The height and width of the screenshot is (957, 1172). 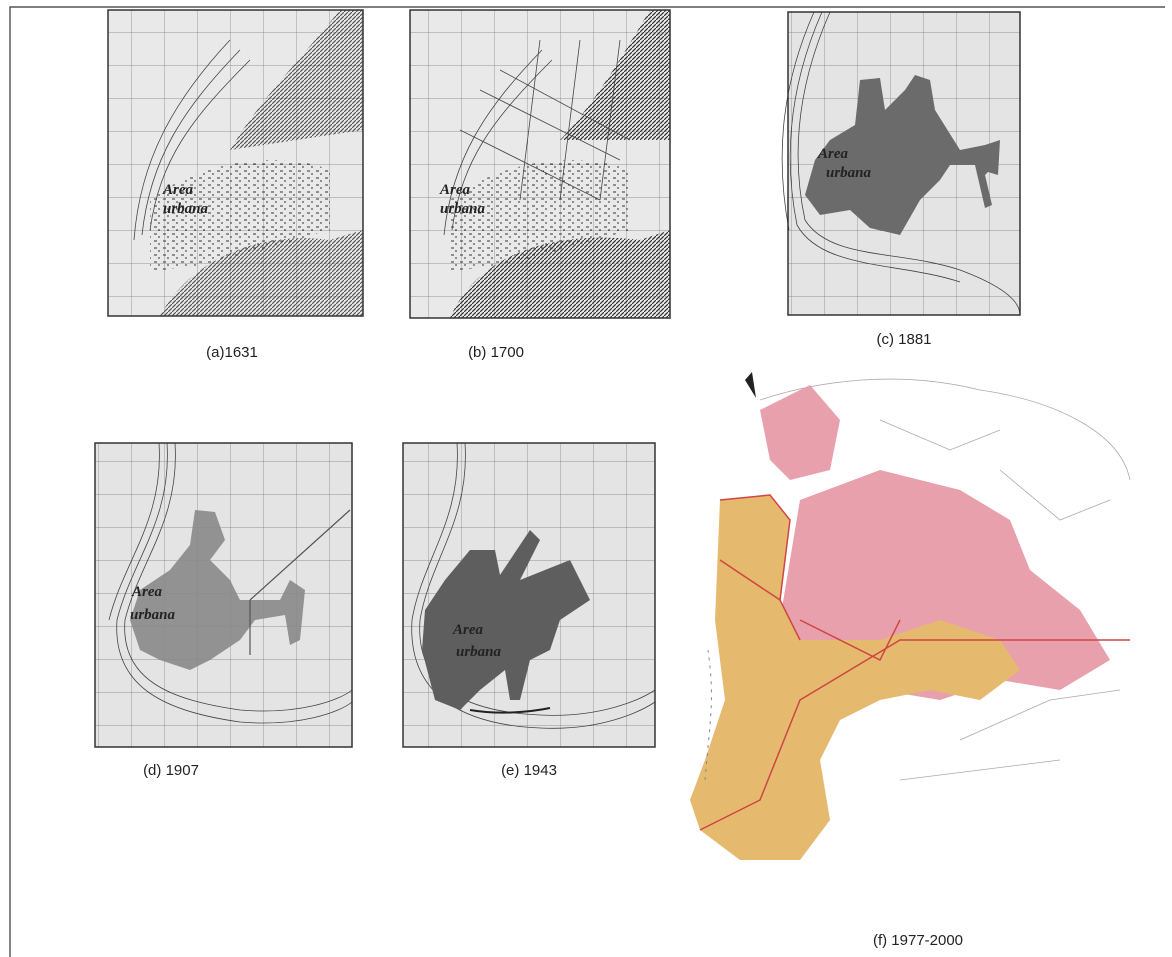 What do you see at coordinates (901, 163) in the screenshot?
I see `map-c` at bounding box center [901, 163].